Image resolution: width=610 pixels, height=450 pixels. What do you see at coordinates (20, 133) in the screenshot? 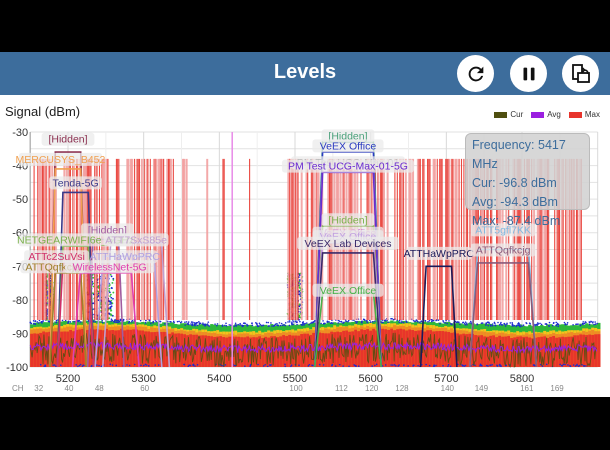
I see `y-tick-label: -30` at bounding box center [20, 133].